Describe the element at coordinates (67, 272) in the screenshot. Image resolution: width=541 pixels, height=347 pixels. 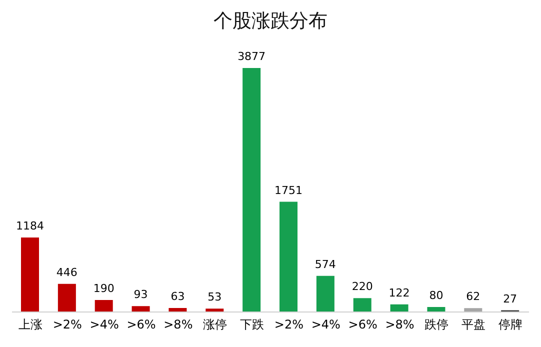
I see `data-label: 446` at that location.